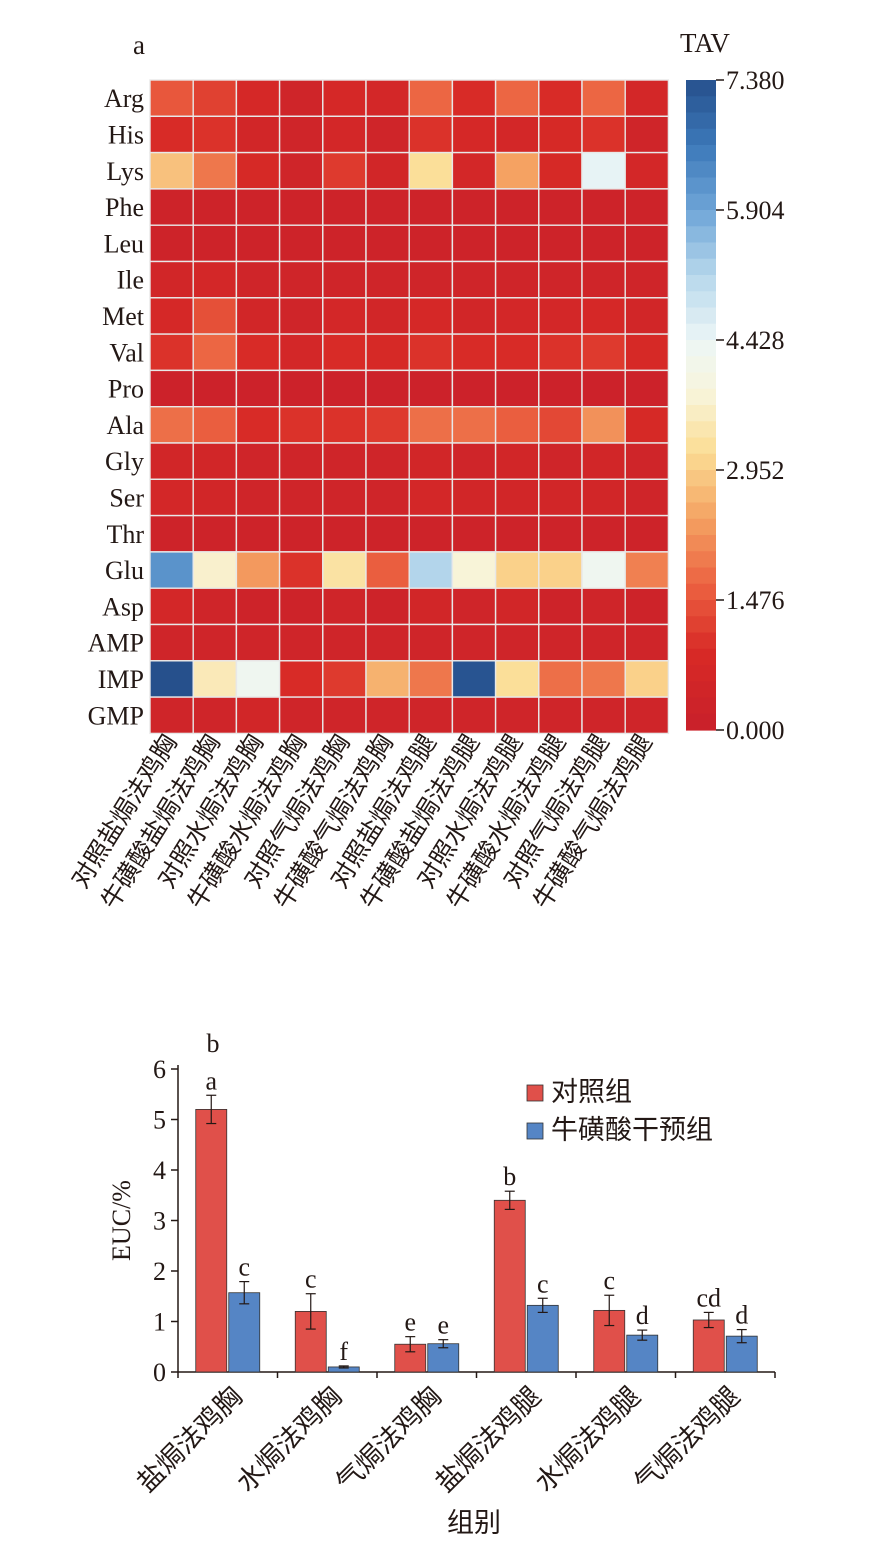 This screenshot has width=880, height=1548. I want to click on x-axis-title: 组别, so click(474, 1523).